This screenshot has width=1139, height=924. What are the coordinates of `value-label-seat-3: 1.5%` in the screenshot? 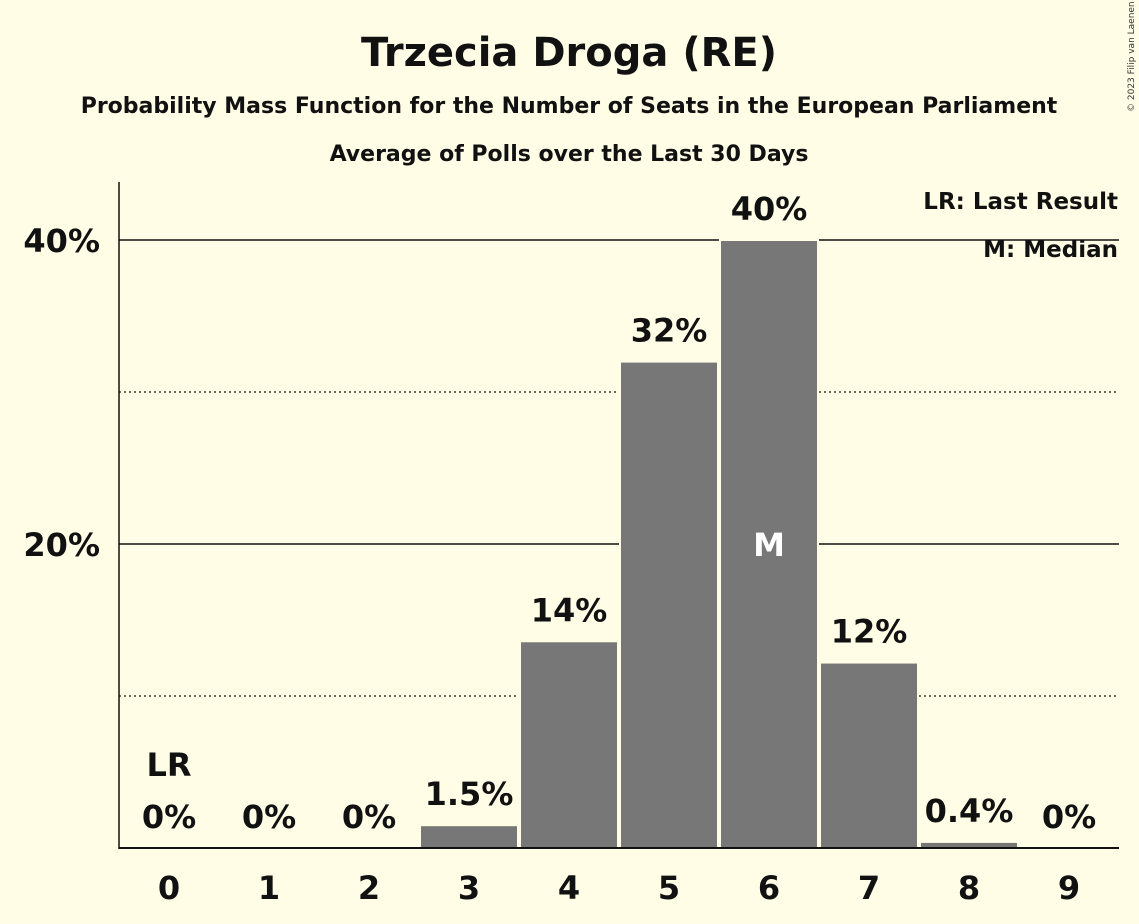 It's located at (469, 794).